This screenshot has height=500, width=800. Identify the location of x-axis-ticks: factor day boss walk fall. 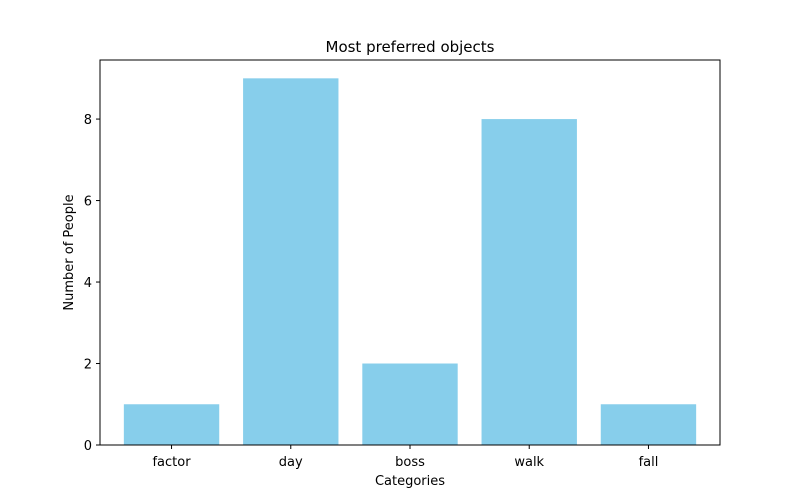
(405, 457).